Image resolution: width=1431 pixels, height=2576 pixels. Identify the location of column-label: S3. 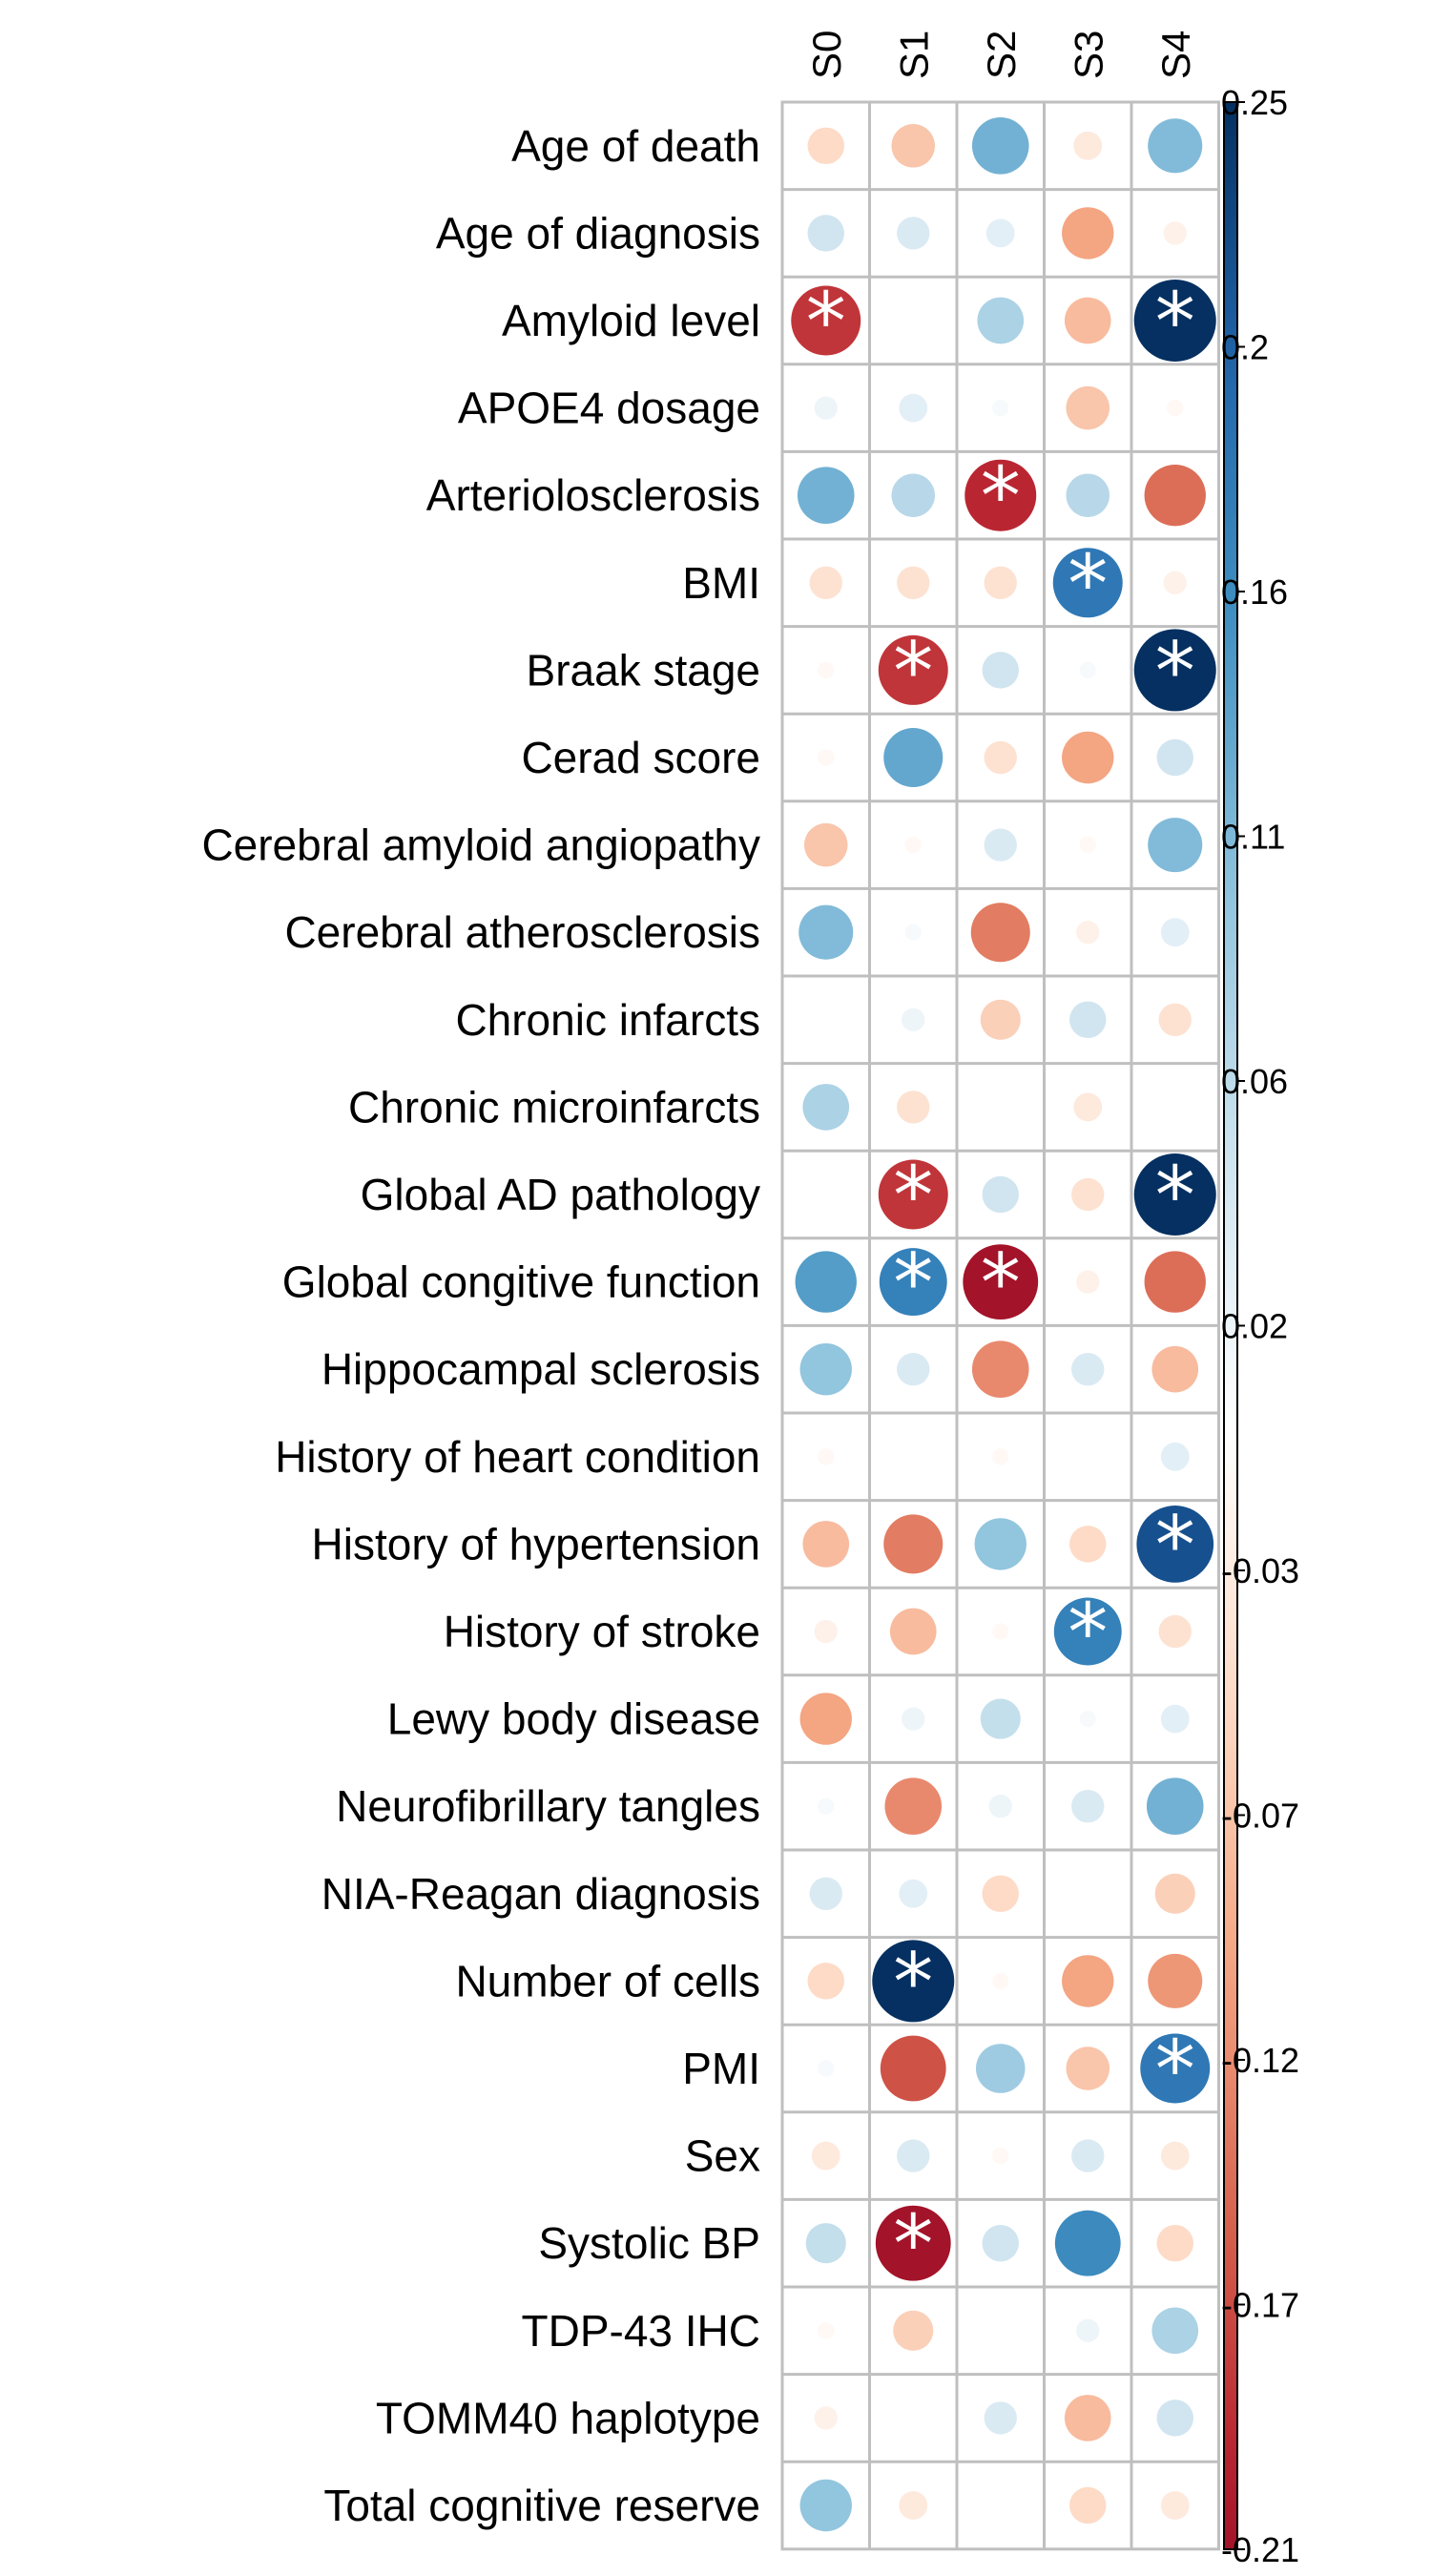
(1088, 55).